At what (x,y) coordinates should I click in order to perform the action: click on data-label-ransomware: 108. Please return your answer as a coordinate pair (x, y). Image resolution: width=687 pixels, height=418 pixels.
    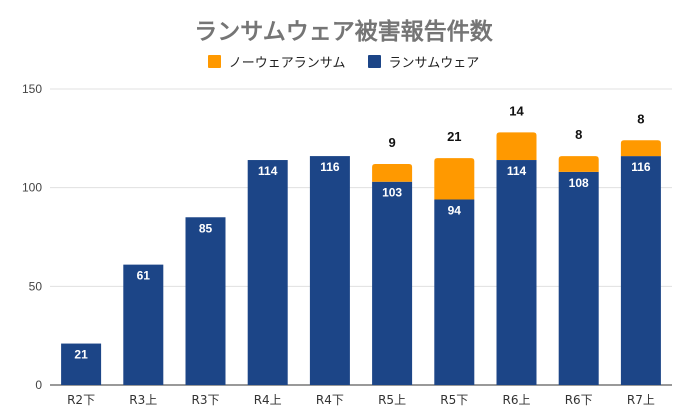
    Looking at the image, I should click on (579, 183).